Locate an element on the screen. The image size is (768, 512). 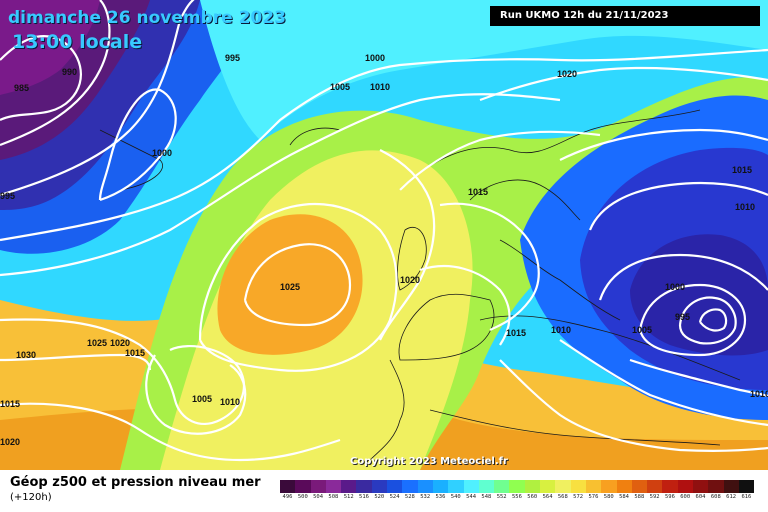
colorbar-value-label: 516 is located at coordinates (364, 497).